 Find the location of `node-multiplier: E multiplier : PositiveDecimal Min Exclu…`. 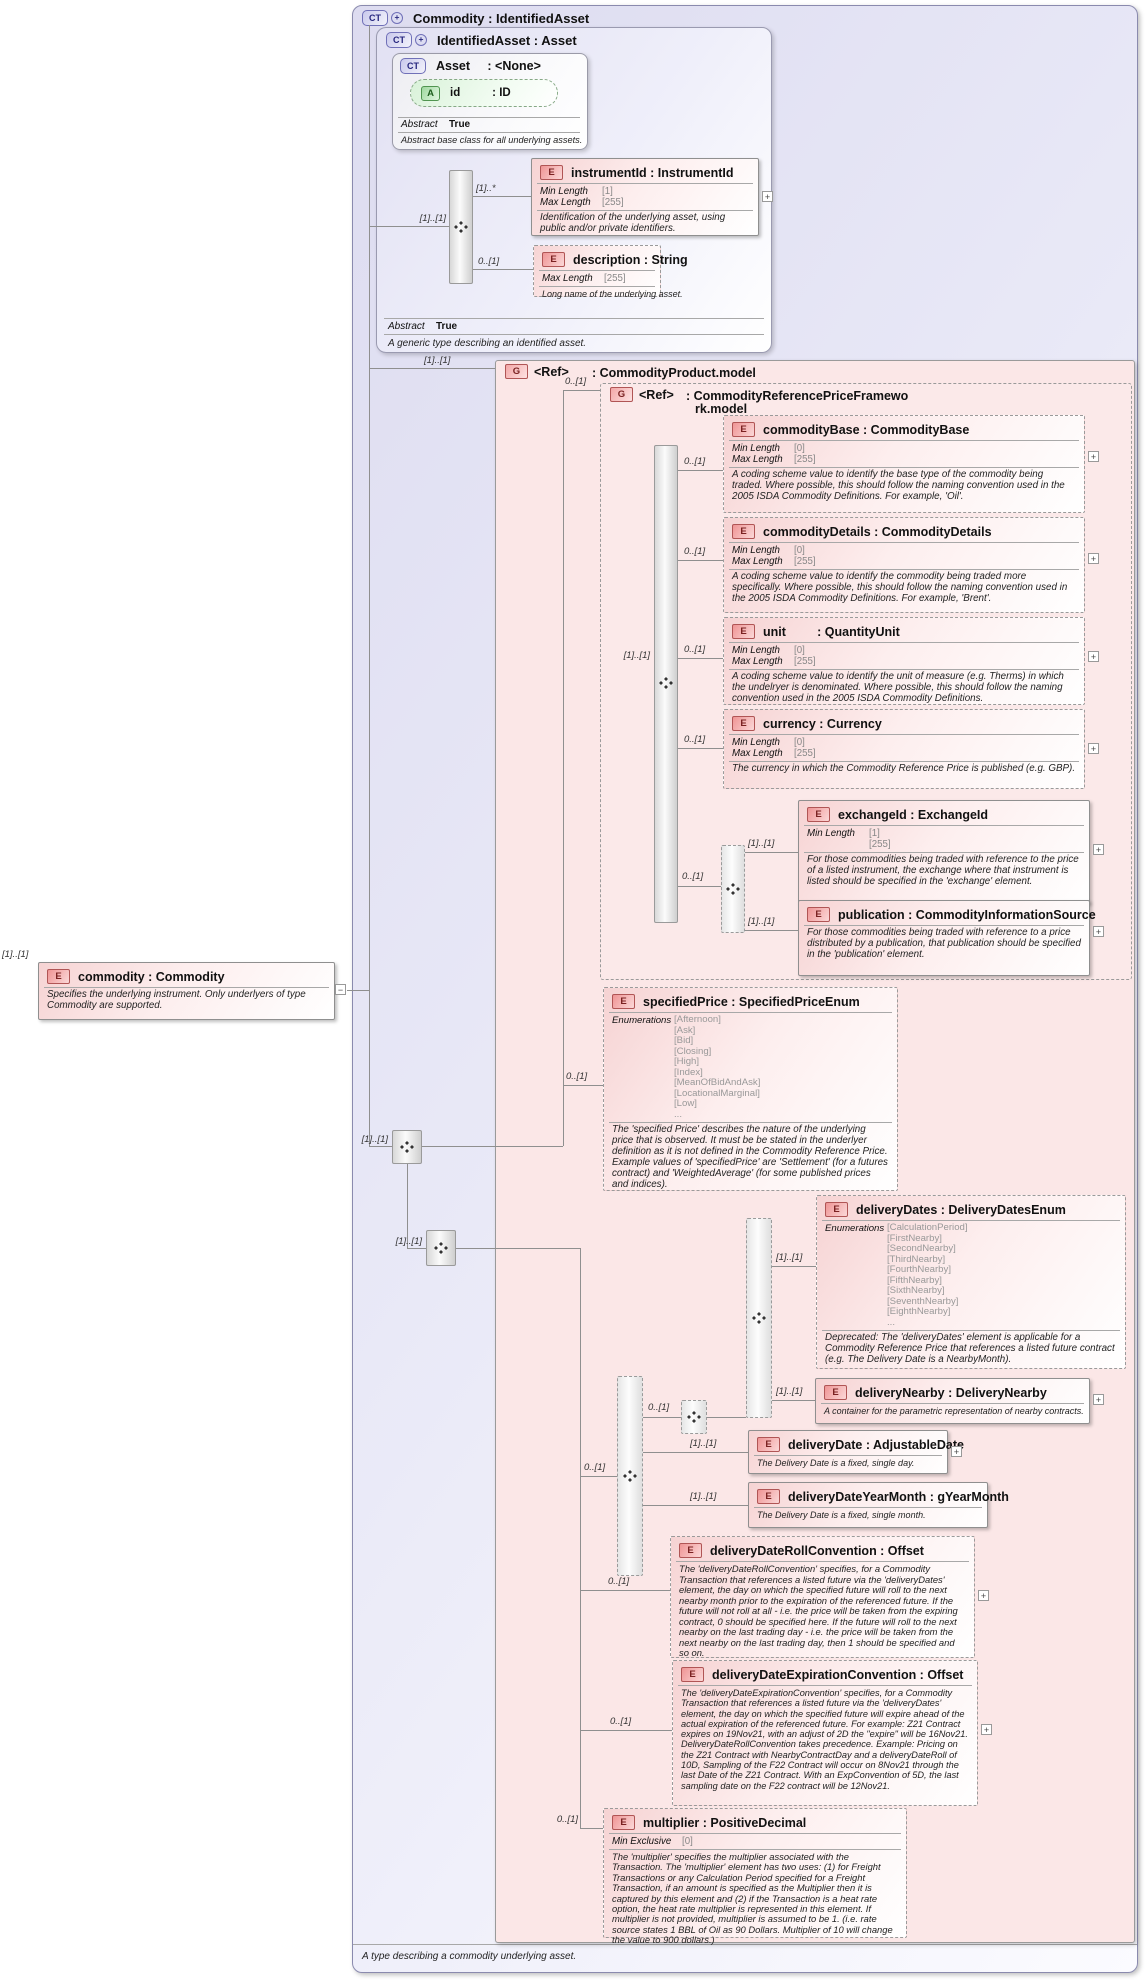

node-multiplier: E multiplier : PositiveDecimal Min Exclu… is located at coordinates (755, 1876).